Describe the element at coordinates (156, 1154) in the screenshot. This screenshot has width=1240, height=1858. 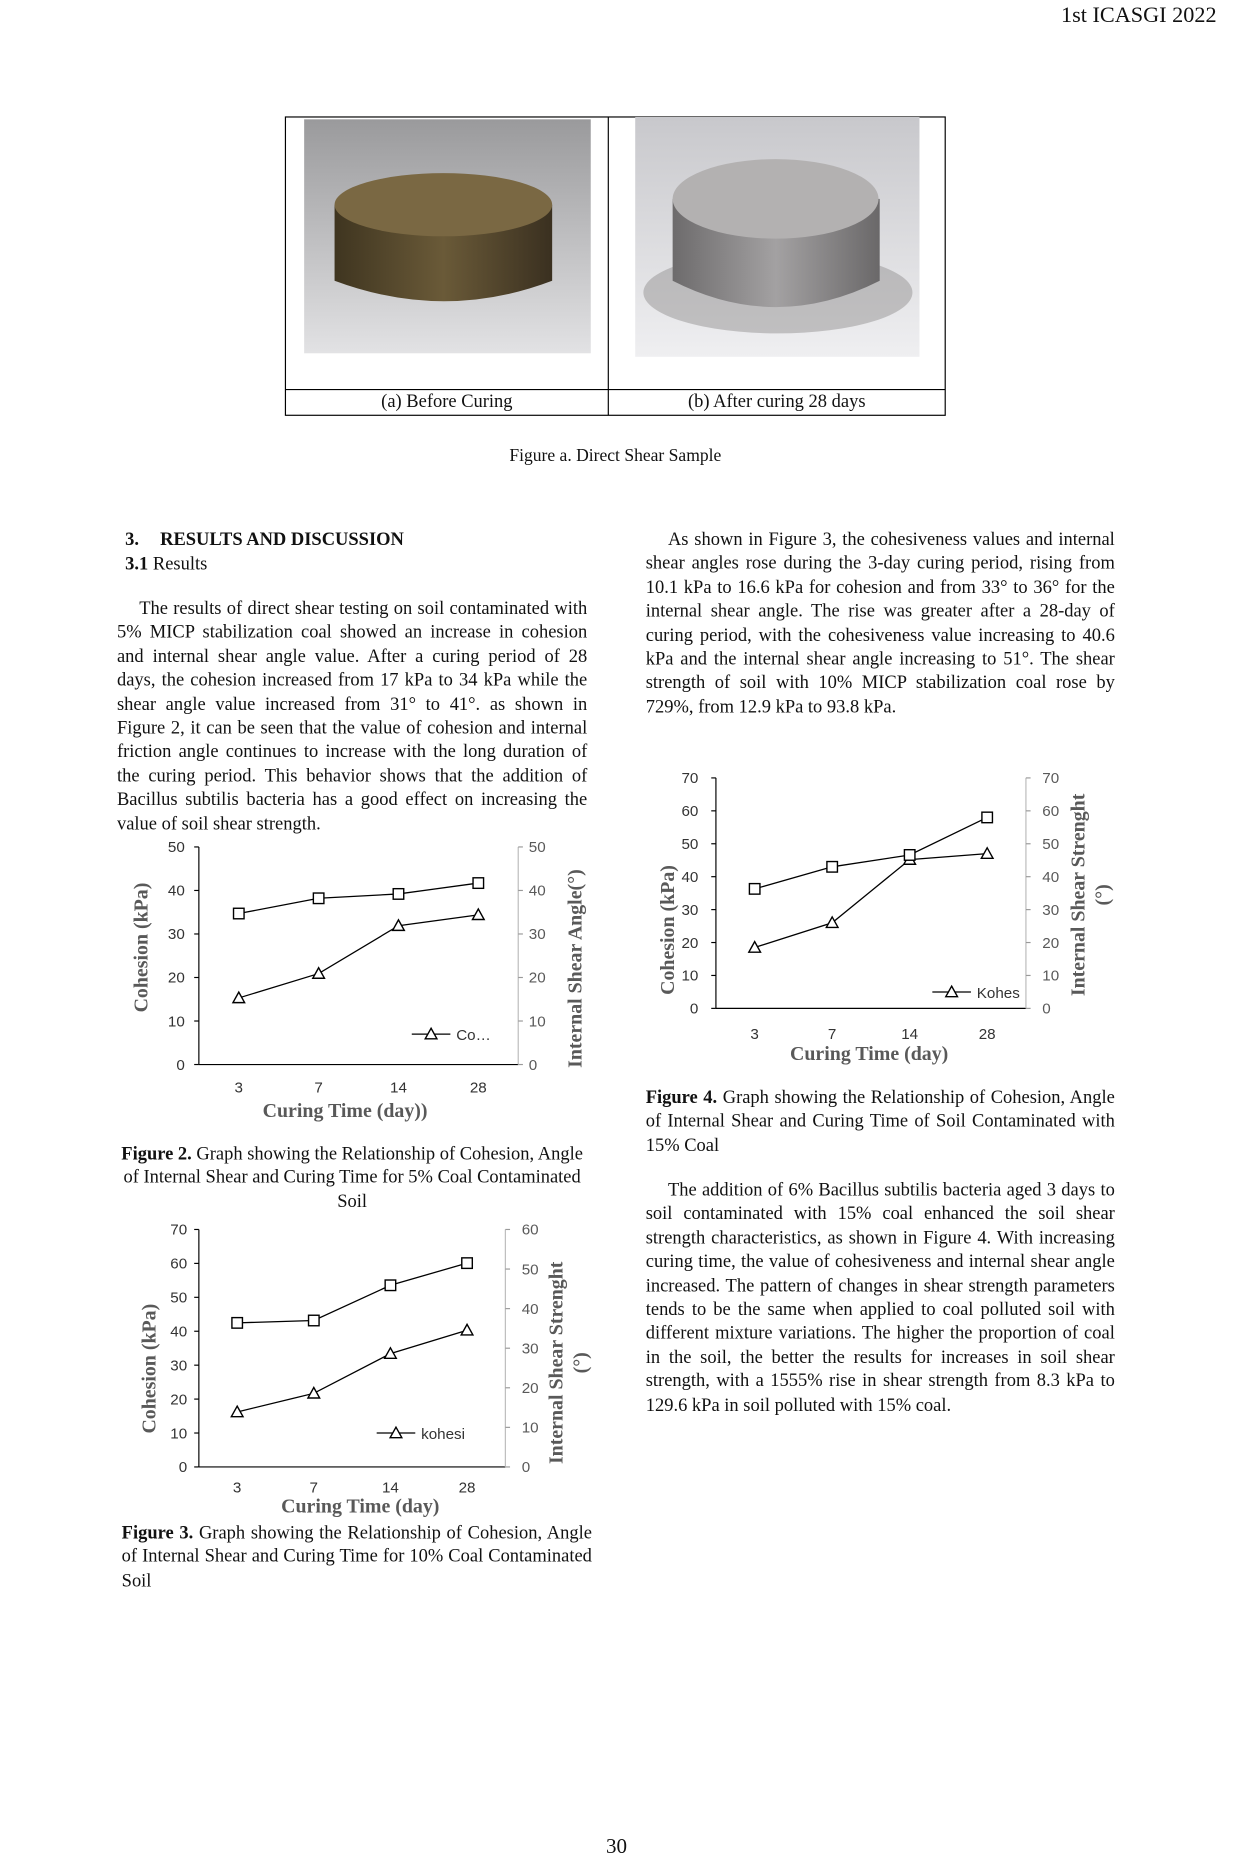
I see `caption-label: Figure 2.` at that location.